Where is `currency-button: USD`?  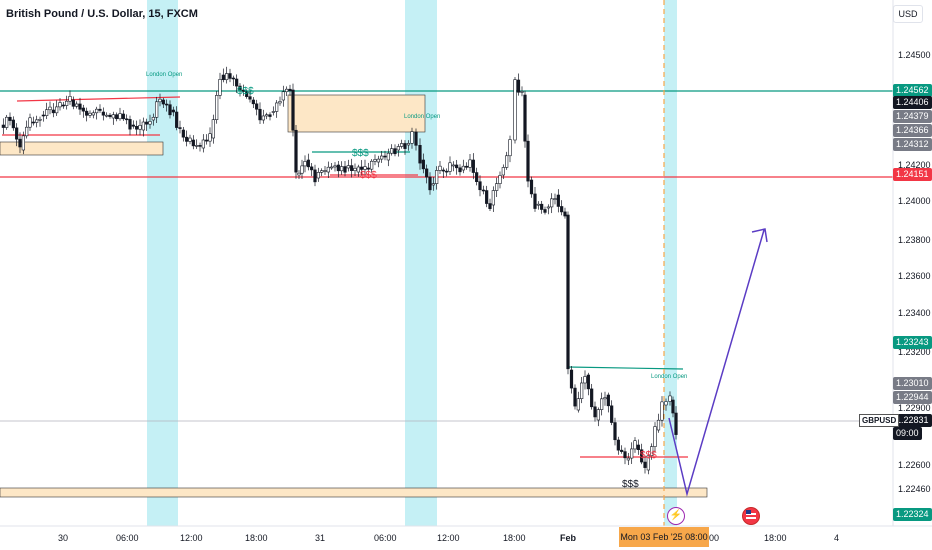 currency-button: USD is located at coordinates (908, 14).